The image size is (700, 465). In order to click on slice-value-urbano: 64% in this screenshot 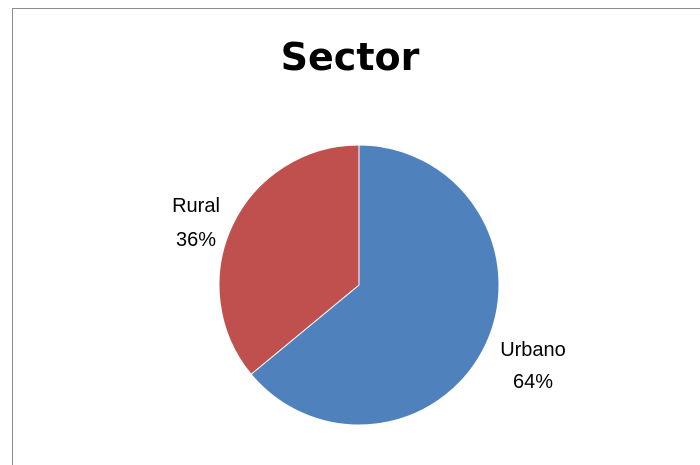, I will do `click(533, 382)`.